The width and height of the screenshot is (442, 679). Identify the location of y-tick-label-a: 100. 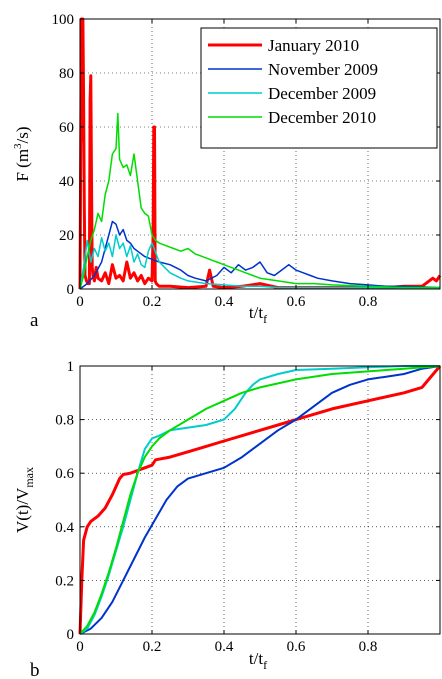
(63, 20).